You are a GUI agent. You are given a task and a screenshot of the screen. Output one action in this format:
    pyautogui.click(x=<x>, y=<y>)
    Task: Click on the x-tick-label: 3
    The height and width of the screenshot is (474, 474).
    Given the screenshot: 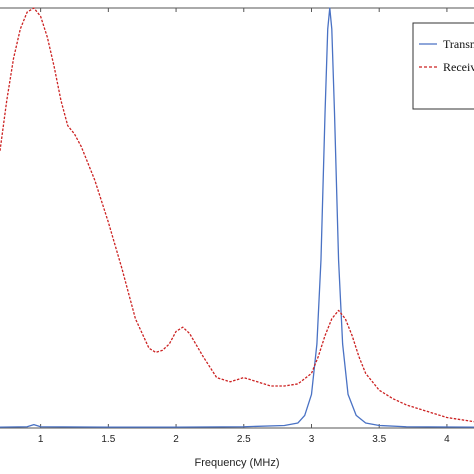 What is the action you would take?
    pyautogui.click(x=312, y=439)
    